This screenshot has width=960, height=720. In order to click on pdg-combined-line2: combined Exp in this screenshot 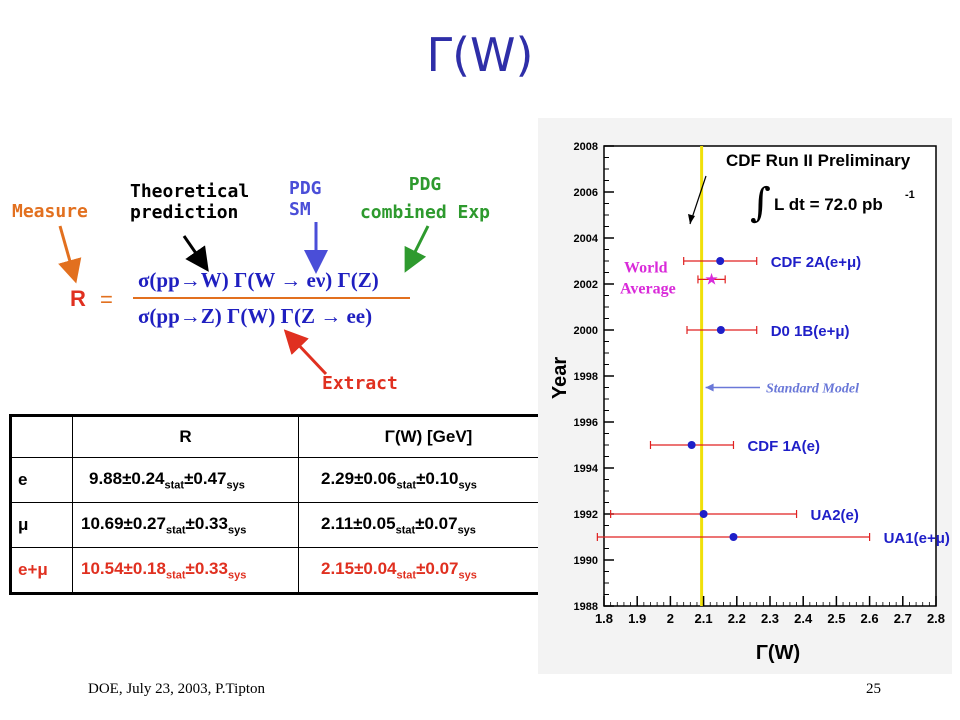, I will do `click(425, 212)`.